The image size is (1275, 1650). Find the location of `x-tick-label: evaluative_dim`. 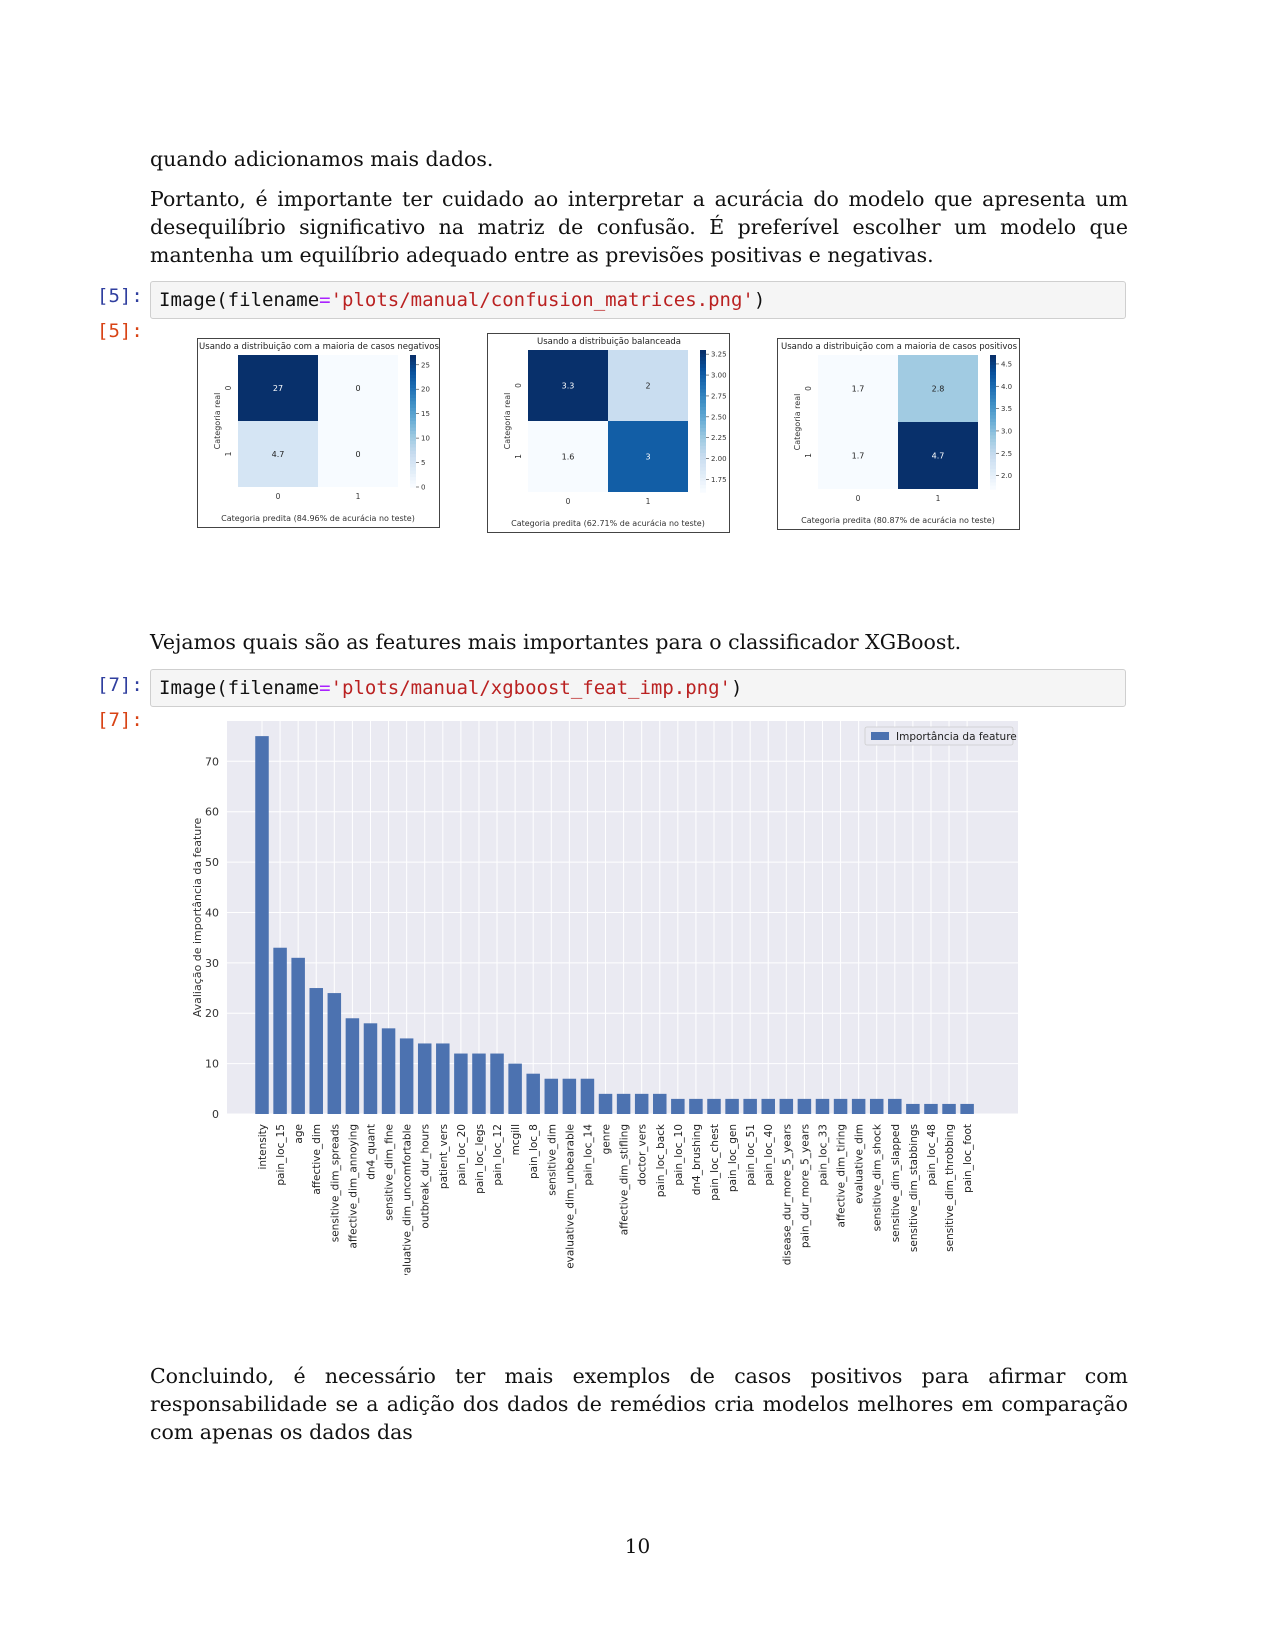

x-tick-label: evaluative_dim is located at coordinates (860, 1164).